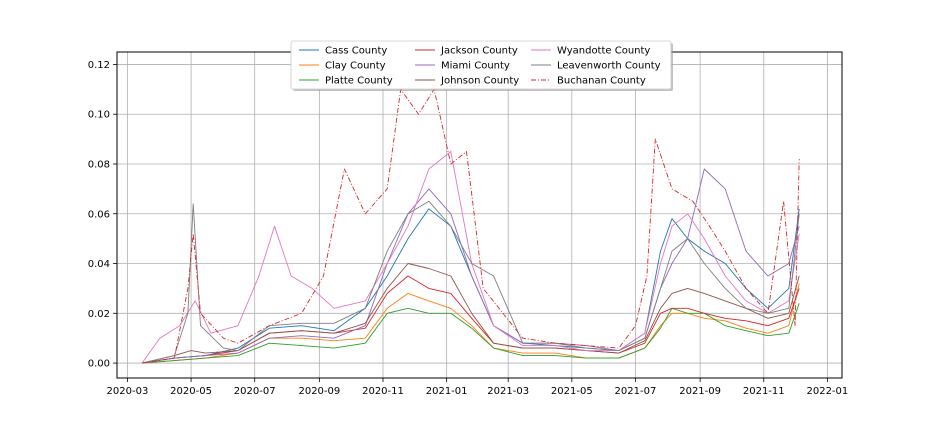 The width and height of the screenshot is (936, 432). I want to click on y-axis: 0.00 0.02 0.04 0.06 0.08 0.10 0.12, so click(102, 215).